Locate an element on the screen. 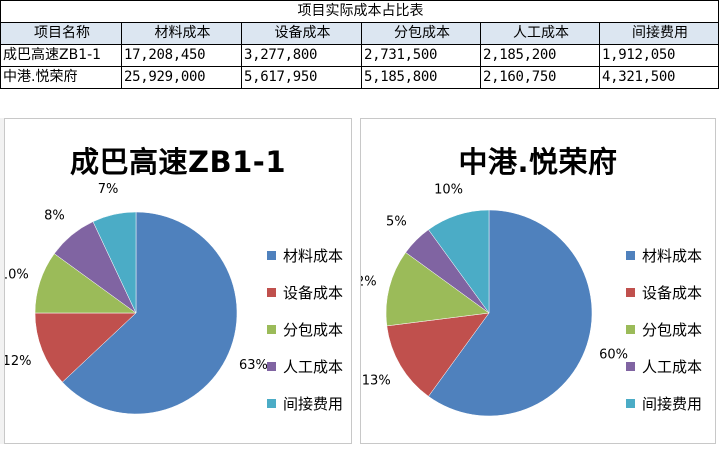  header-cell: 设备成本 is located at coordinates (301, 33).